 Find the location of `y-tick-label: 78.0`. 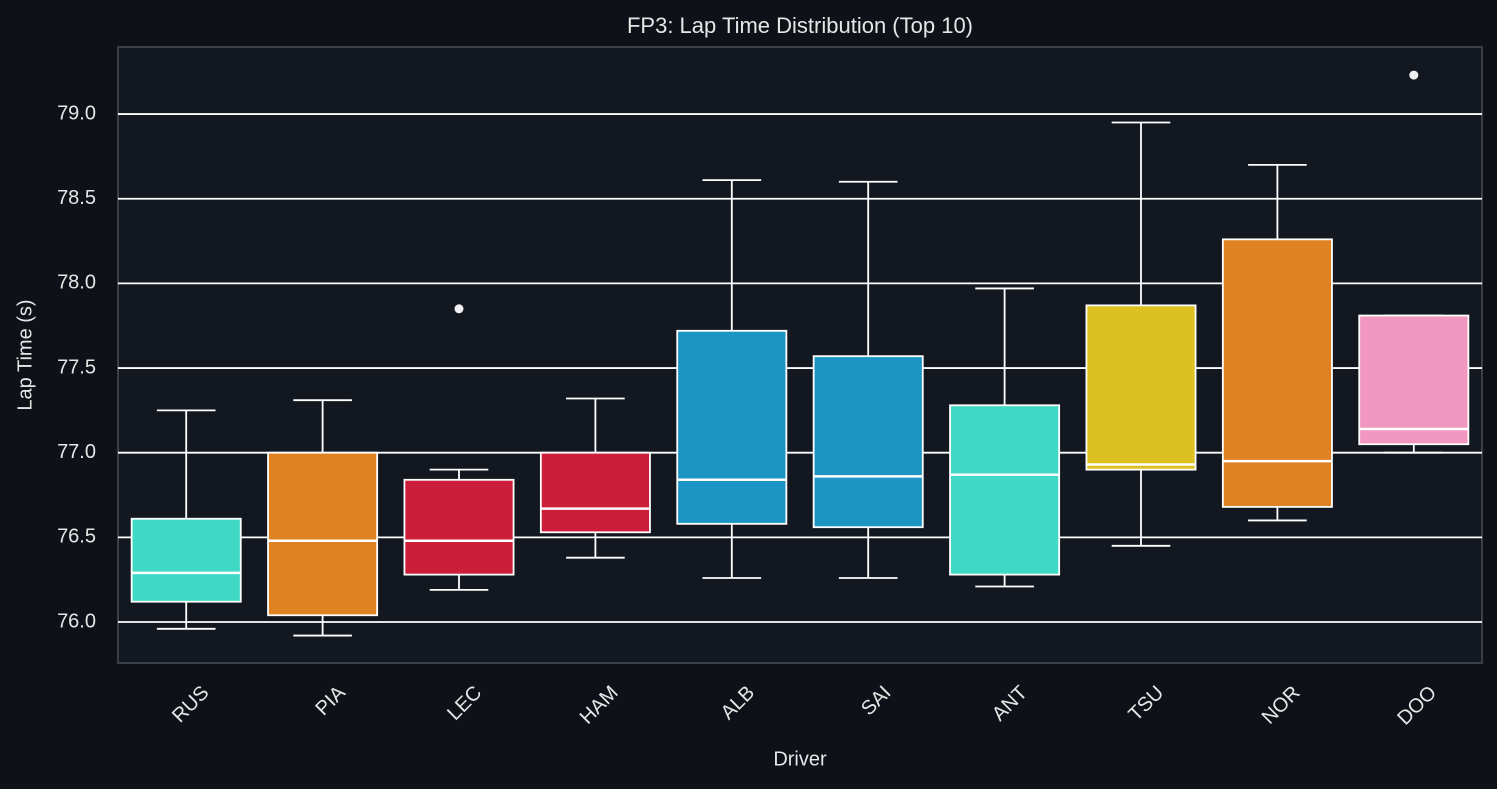

y-tick-label: 78.0 is located at coordinates (76, 283).